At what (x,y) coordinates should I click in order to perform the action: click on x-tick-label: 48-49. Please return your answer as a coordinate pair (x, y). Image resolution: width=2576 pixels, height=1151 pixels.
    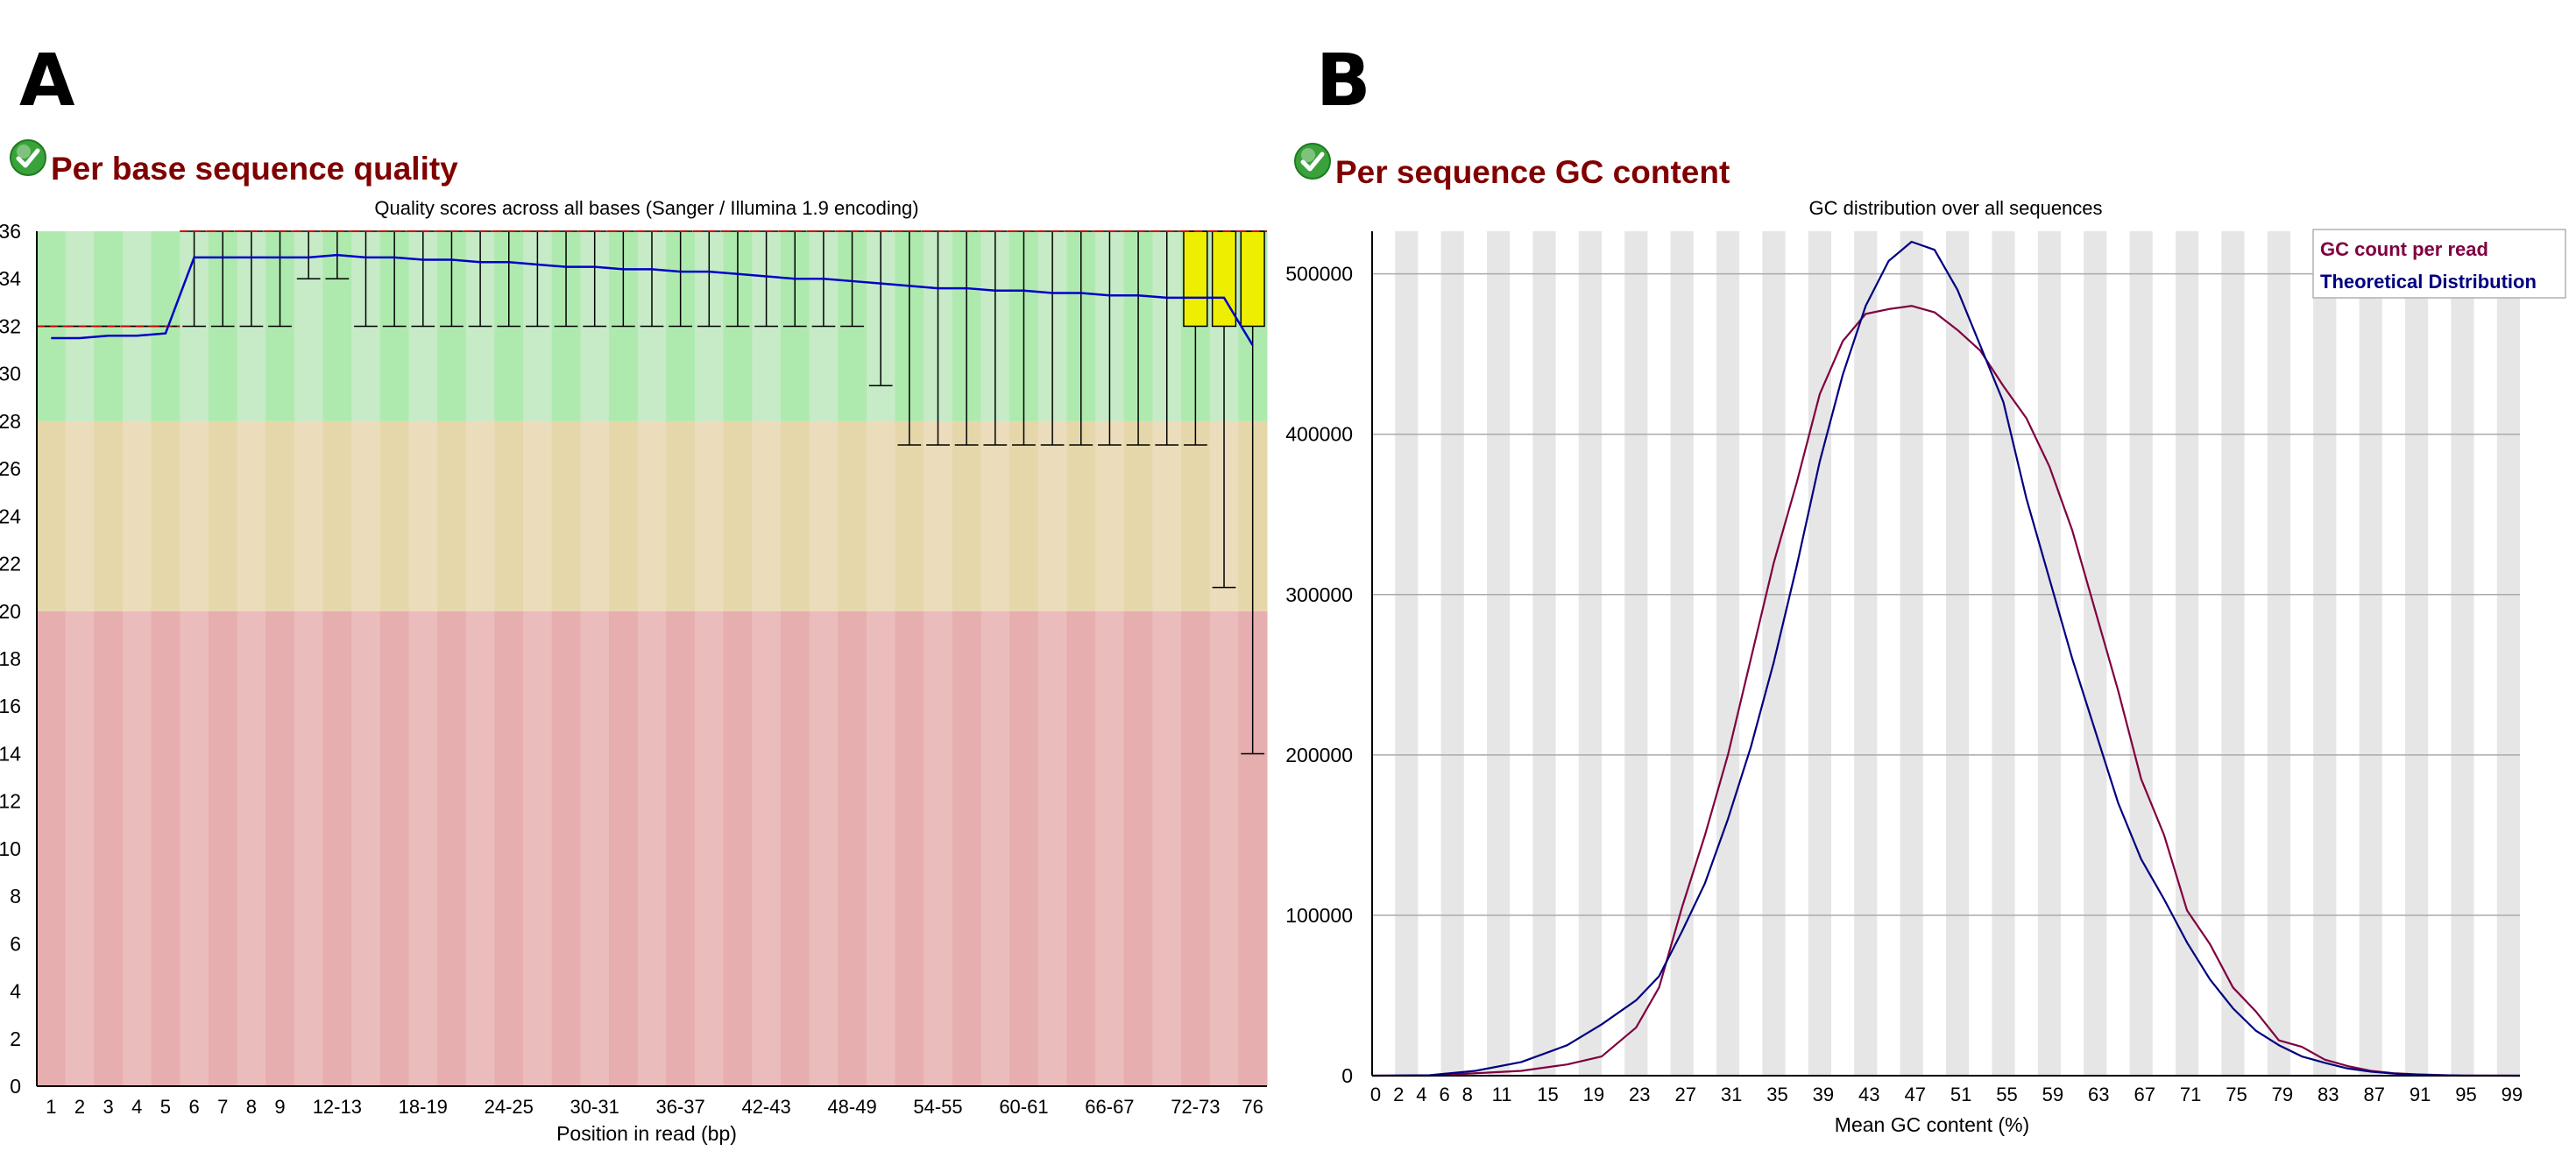
    Looking at the image, I should click on (851, 1107).